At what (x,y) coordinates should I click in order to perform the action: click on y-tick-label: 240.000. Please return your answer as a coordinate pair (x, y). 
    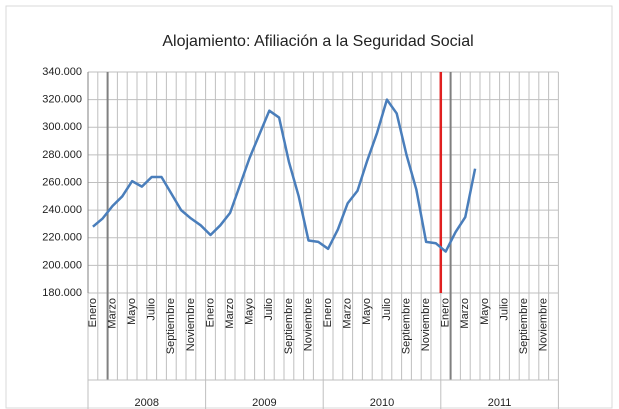
    Looking at the image, I should click on (62, 210).